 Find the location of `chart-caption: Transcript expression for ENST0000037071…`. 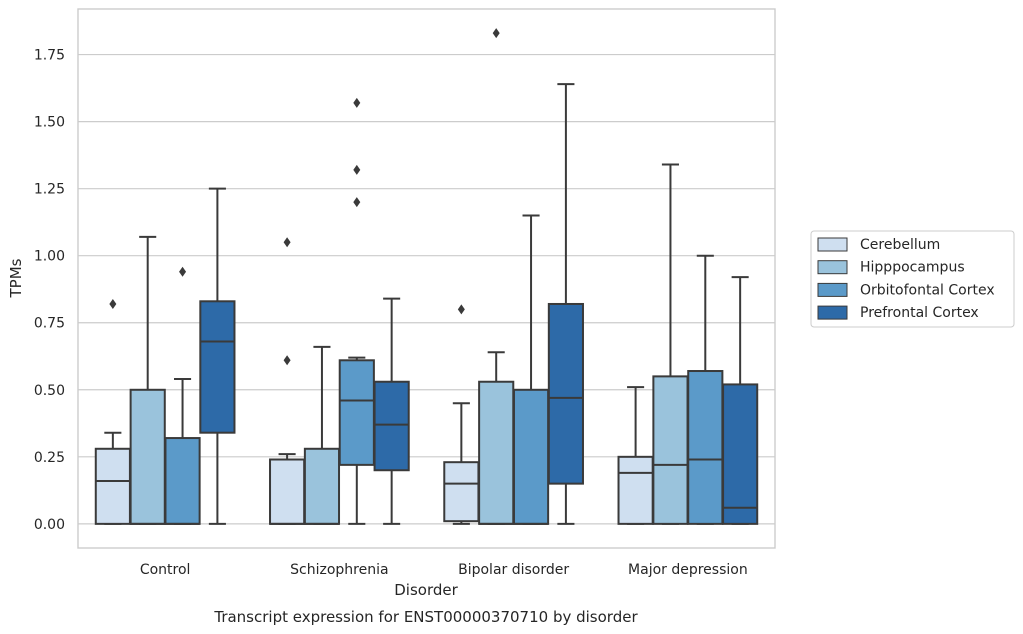

chart-caption: Transcript expression for ENST0000037071… is located at coordinates (425, 617).